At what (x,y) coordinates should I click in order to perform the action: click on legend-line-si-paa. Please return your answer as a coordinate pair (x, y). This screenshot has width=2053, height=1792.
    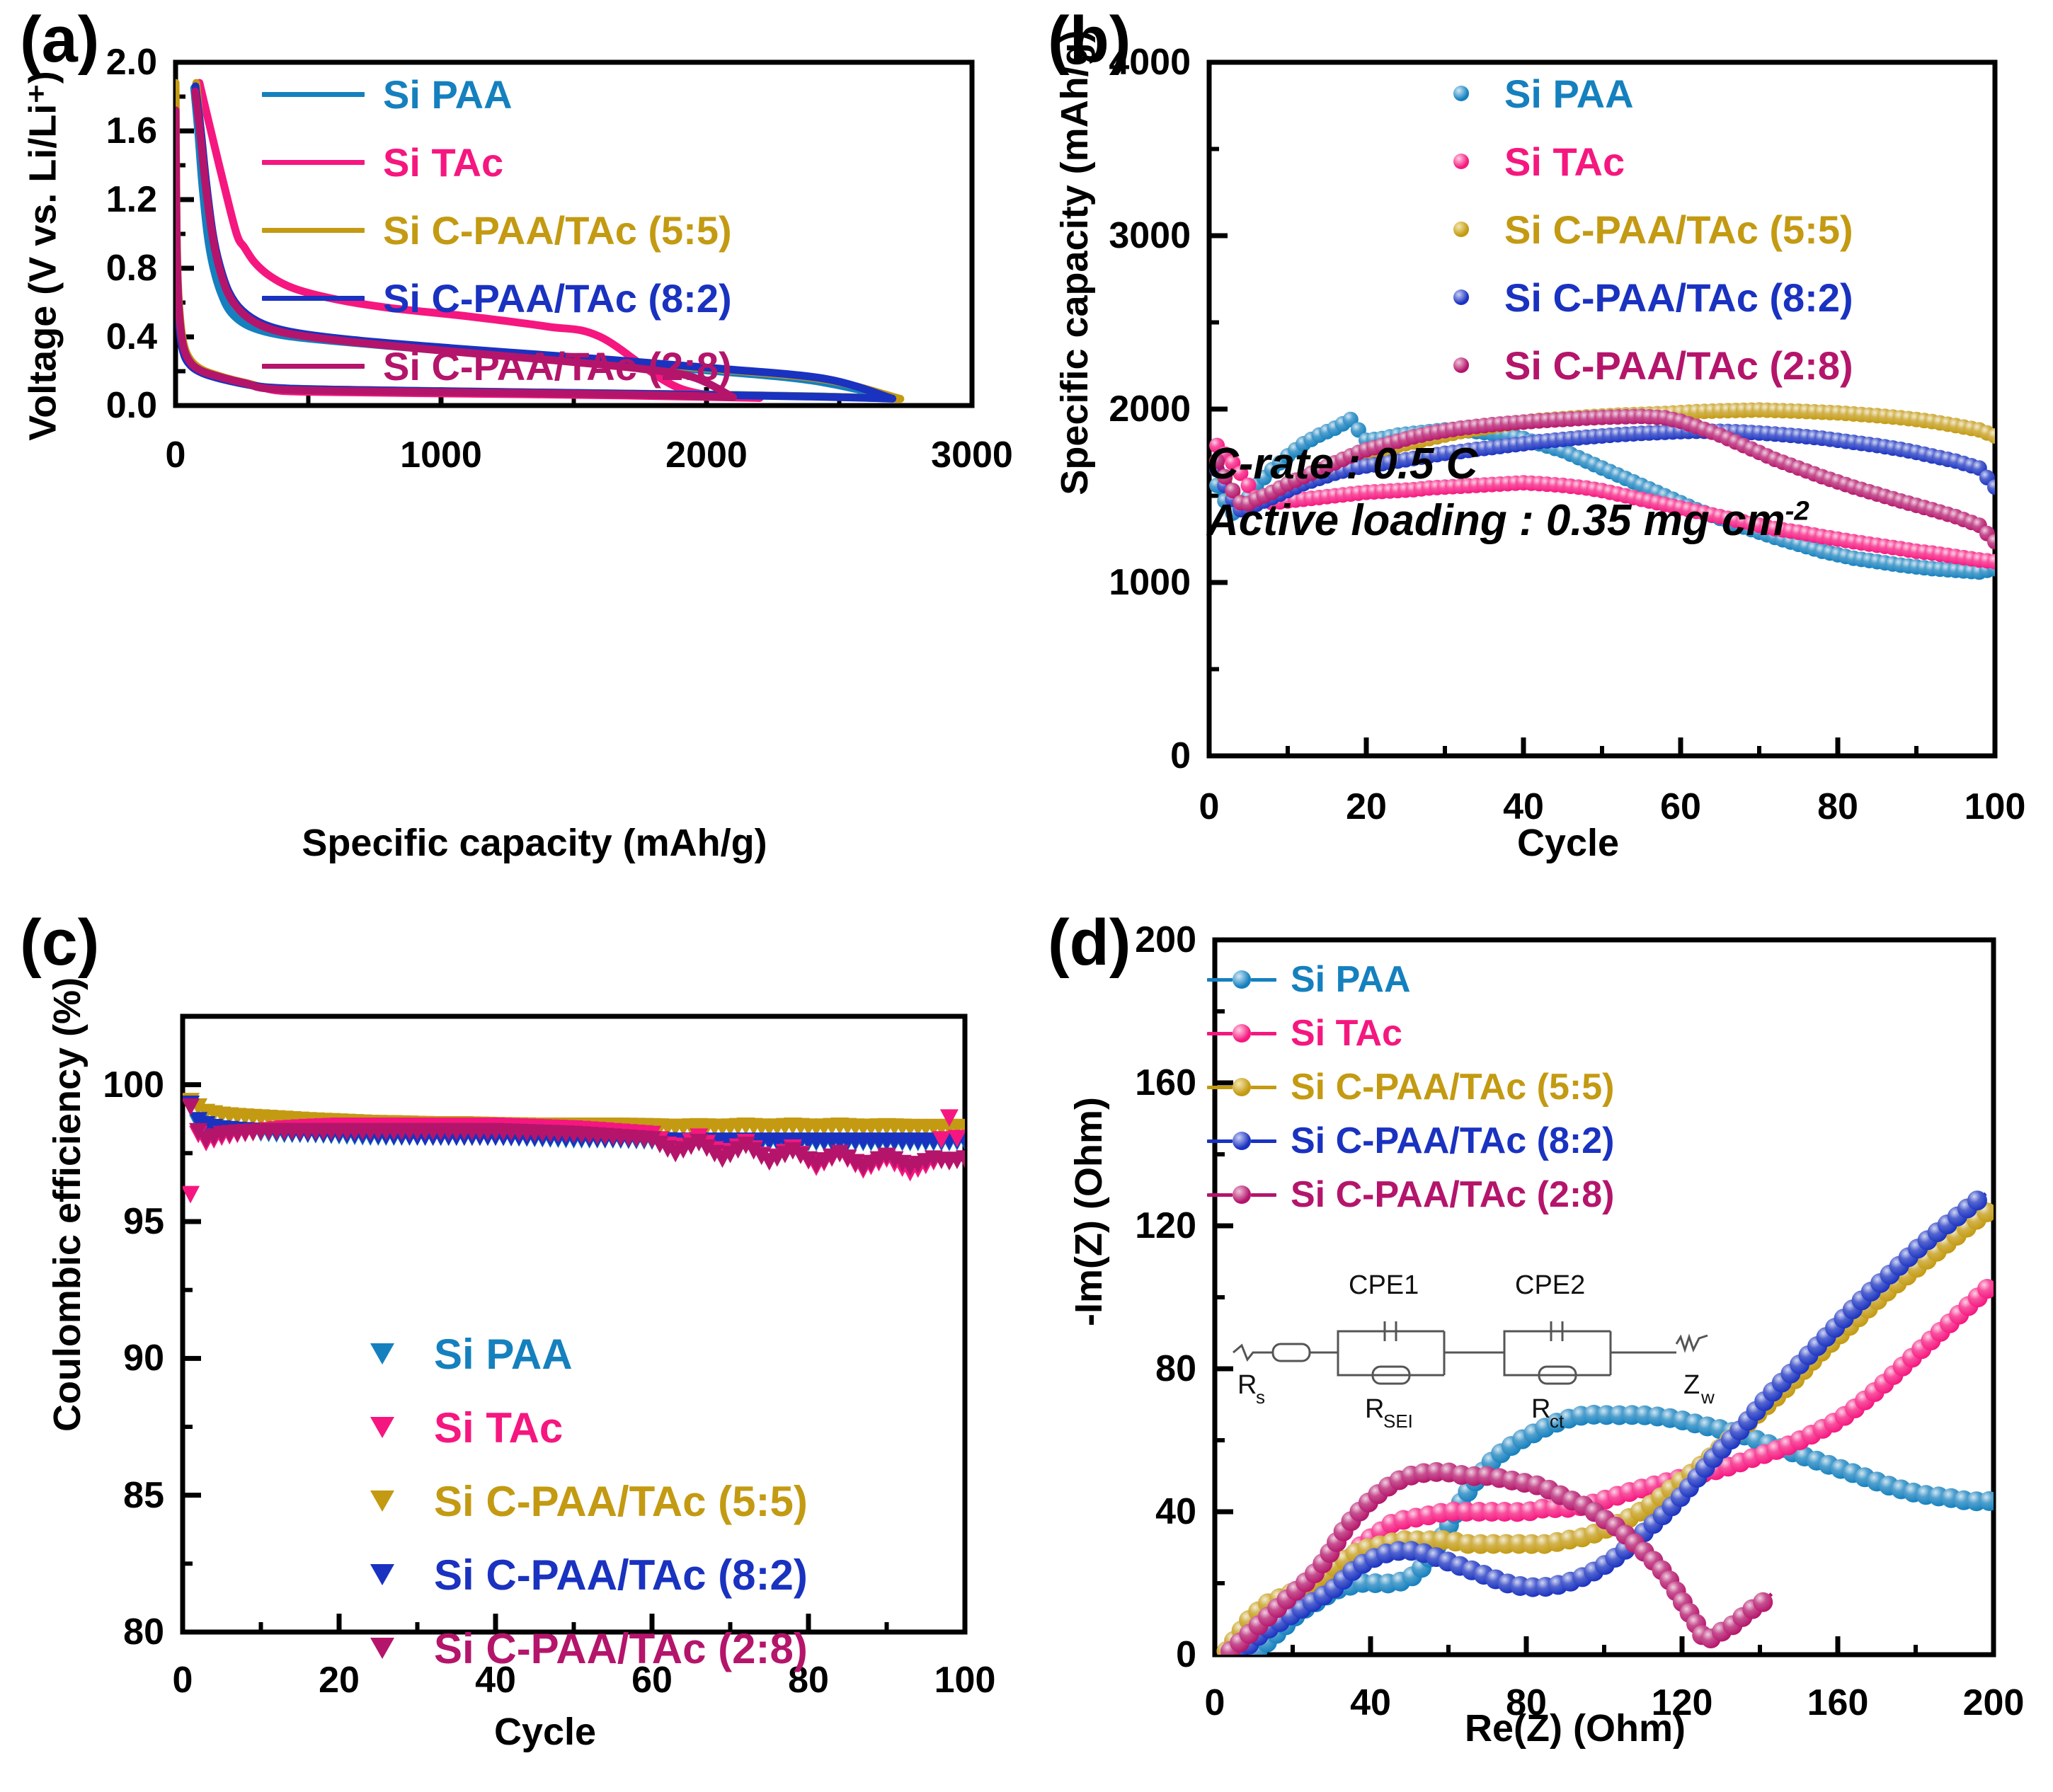
    Looking at the image, I should click on (313, 94).